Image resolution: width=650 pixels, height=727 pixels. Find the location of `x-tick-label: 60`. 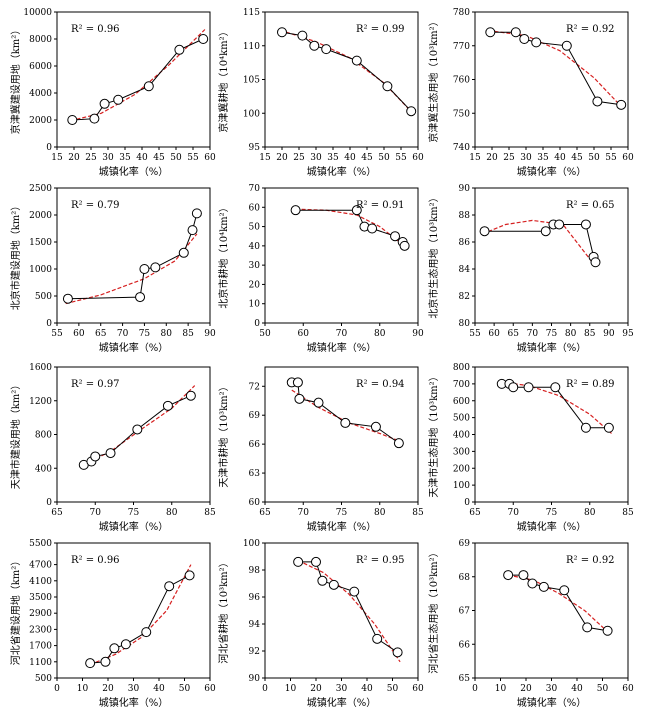

x-tick-label: 60 is located at coordinates (304, 334).